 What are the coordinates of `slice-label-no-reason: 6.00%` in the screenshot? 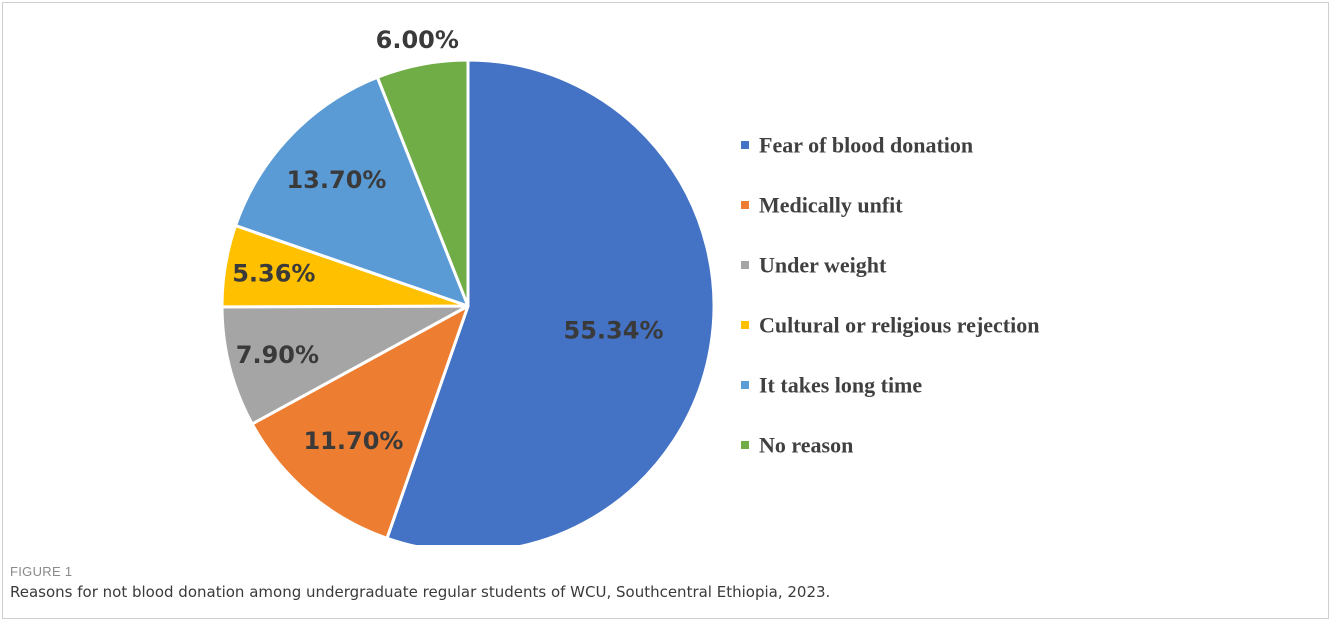 It's located at (417, 40).